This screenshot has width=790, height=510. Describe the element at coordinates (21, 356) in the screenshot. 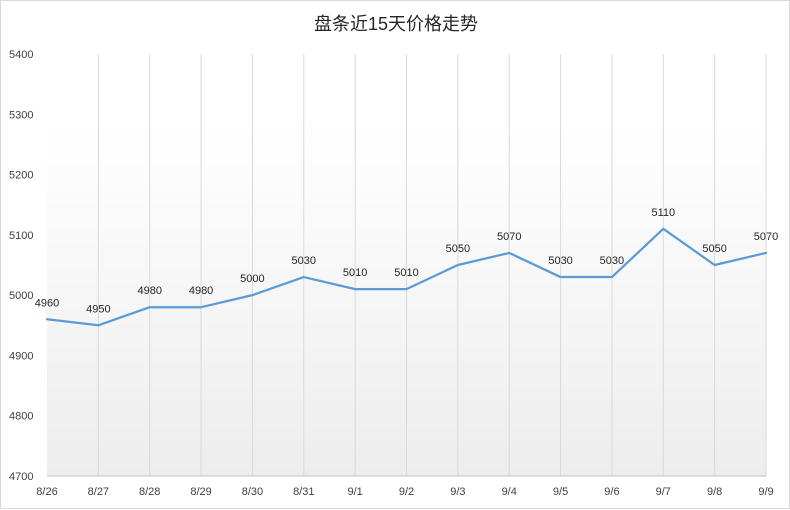

I see `y-tick-label: 4900` at that location.